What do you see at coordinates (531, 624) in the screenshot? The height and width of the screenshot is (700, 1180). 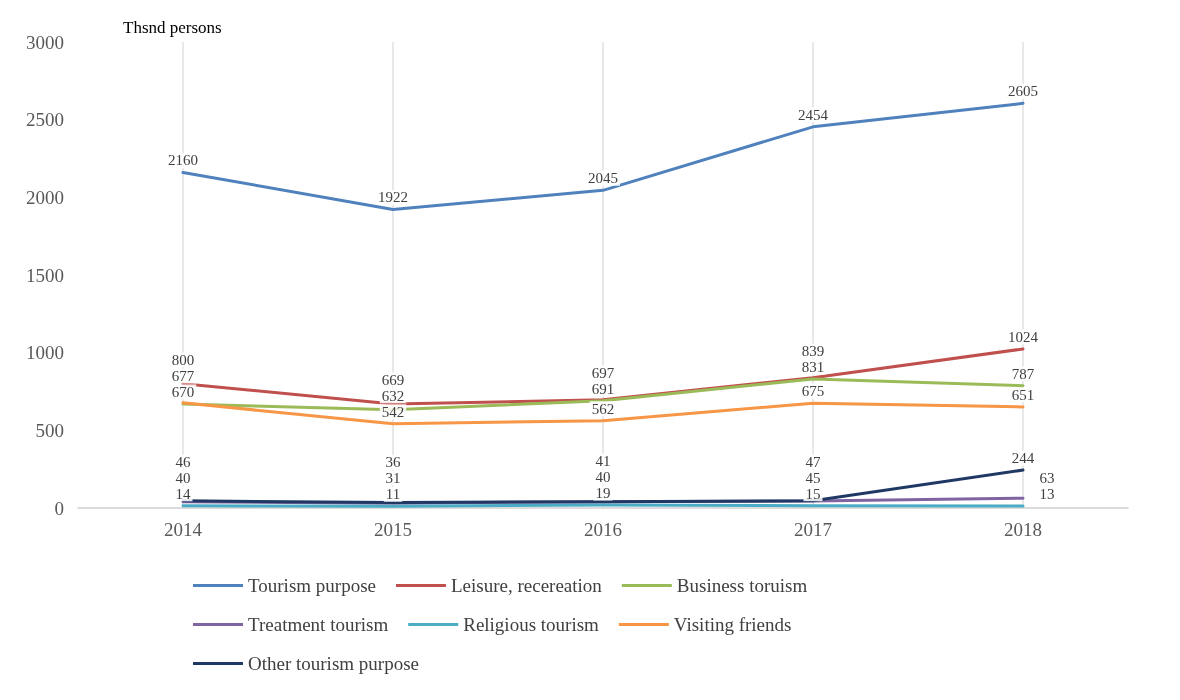 I see `legend-label: Religious tourism` at bounding box center [531, 624].